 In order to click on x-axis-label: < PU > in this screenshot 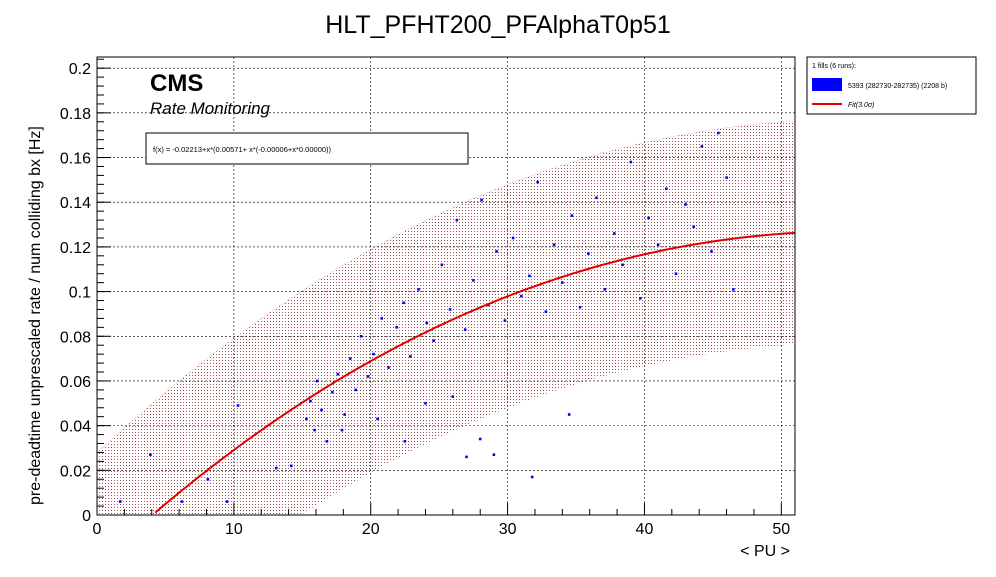, I will do `click(765, 551)`.